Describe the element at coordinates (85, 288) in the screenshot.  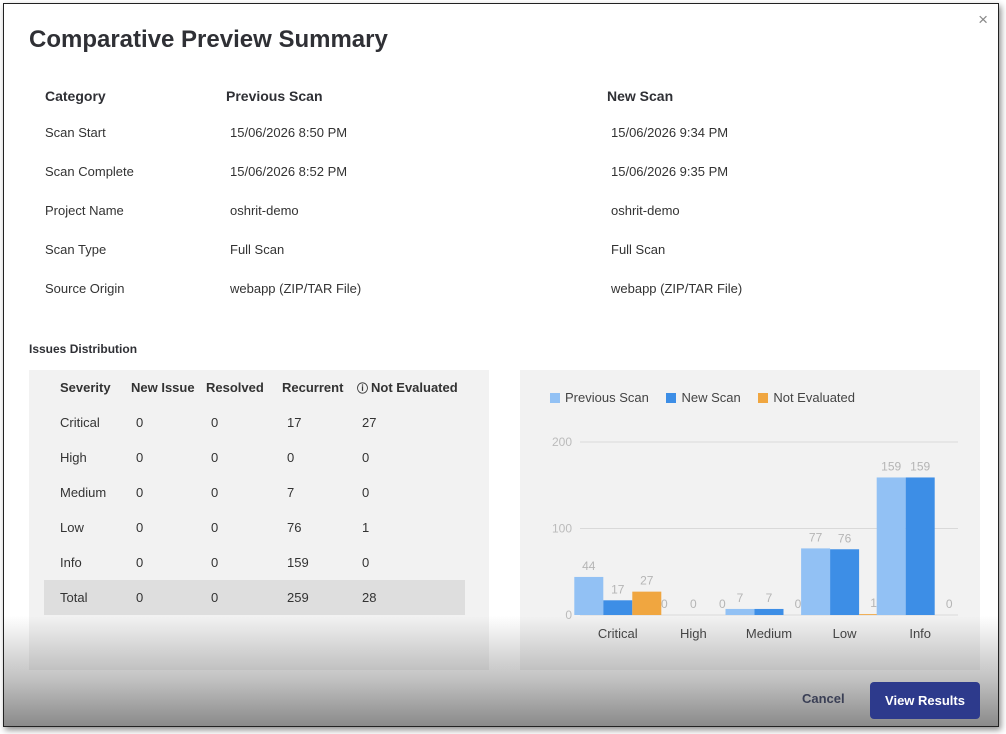
I see `category-label: Source Origin` at that location.